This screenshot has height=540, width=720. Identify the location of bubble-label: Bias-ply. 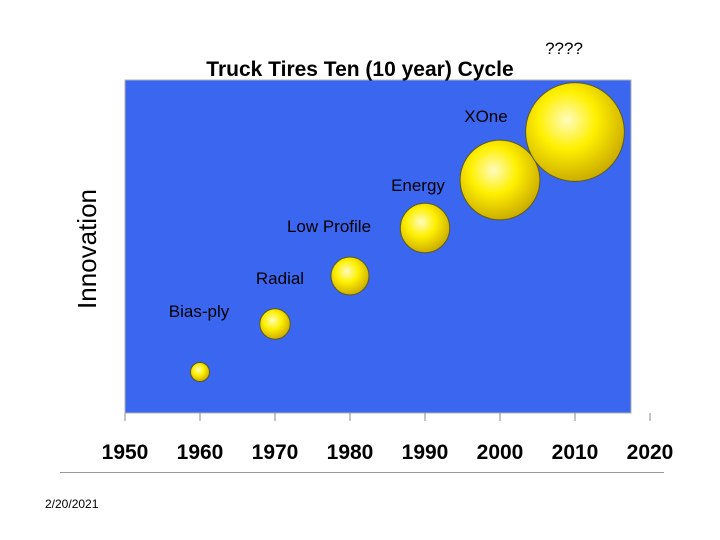
(199, 311).